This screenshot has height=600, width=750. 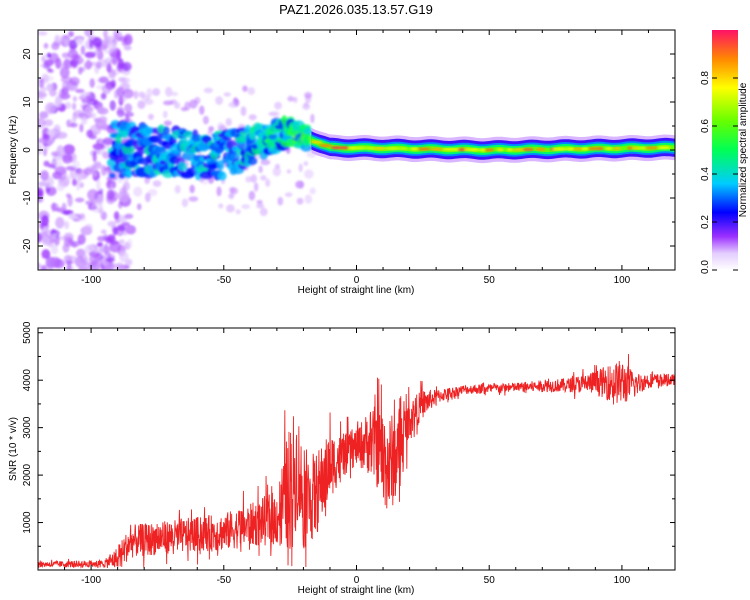 I want to click on spectrogram-y-tick-label: -10, so click(x=27, y=197).